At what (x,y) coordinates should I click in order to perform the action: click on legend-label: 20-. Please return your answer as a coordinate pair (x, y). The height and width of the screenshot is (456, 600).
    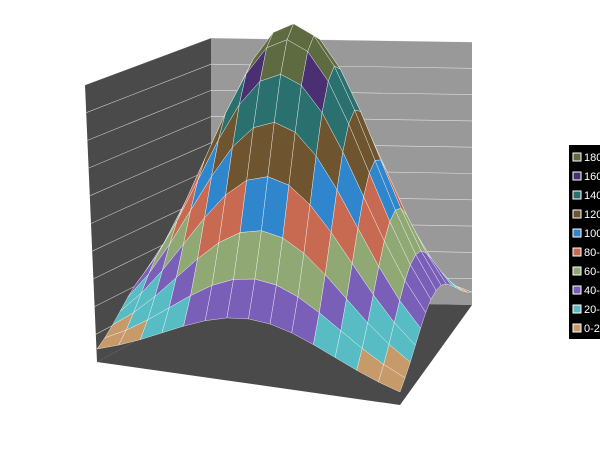
    Looking at the image, I should click on (592, 310).